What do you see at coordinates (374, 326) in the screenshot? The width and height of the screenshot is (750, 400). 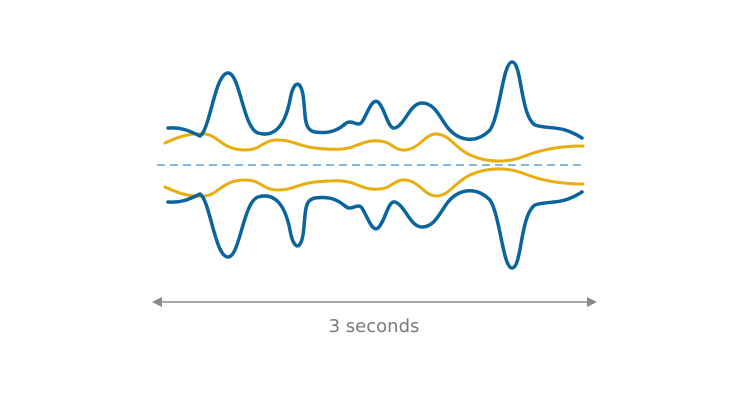 I see `duration-label: 3 seconds` at bounding box center [374, 326].